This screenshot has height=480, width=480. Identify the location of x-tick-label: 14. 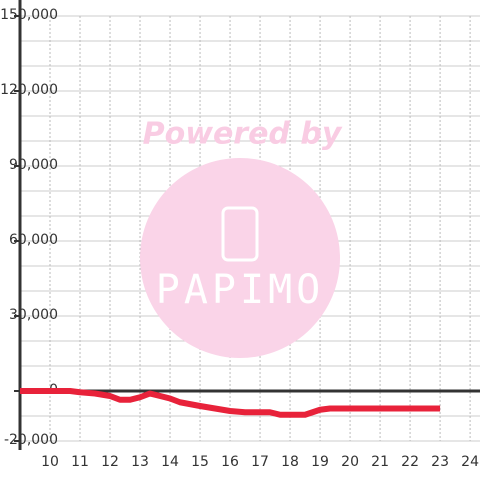
(170, 462).